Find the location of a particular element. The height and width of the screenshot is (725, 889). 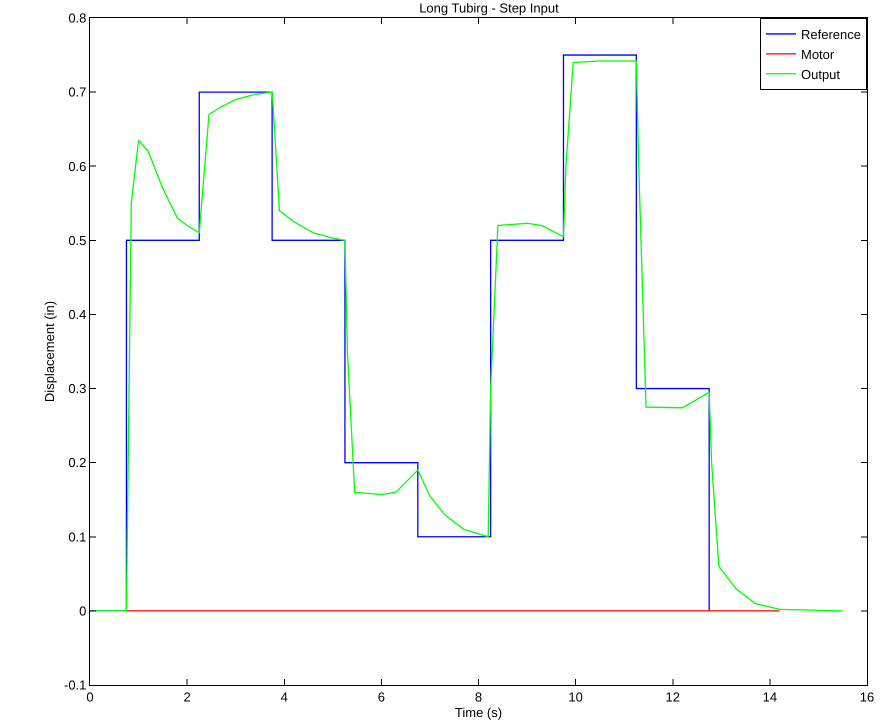

y-tick-label: 0.2 is located at coordinates (77, 462).